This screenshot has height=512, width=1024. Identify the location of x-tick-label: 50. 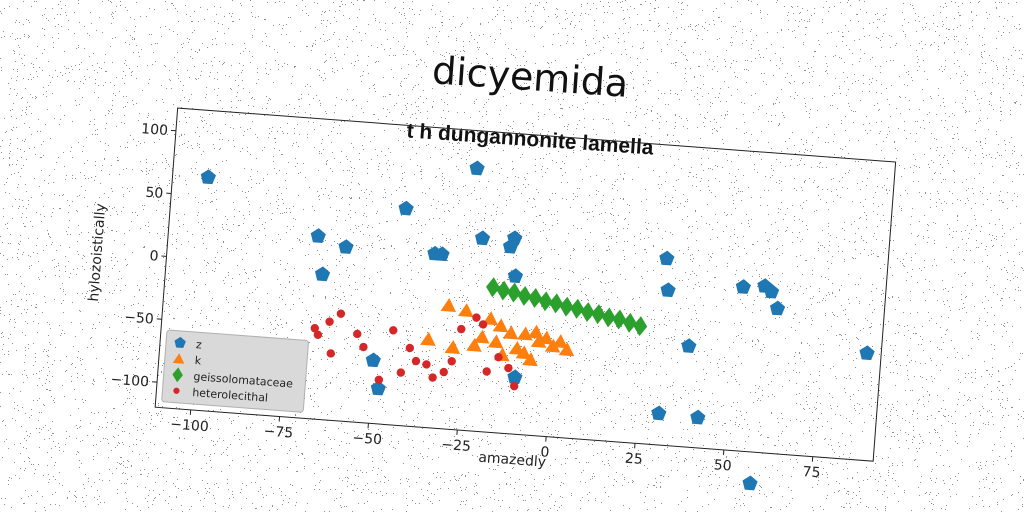
(722, 465).